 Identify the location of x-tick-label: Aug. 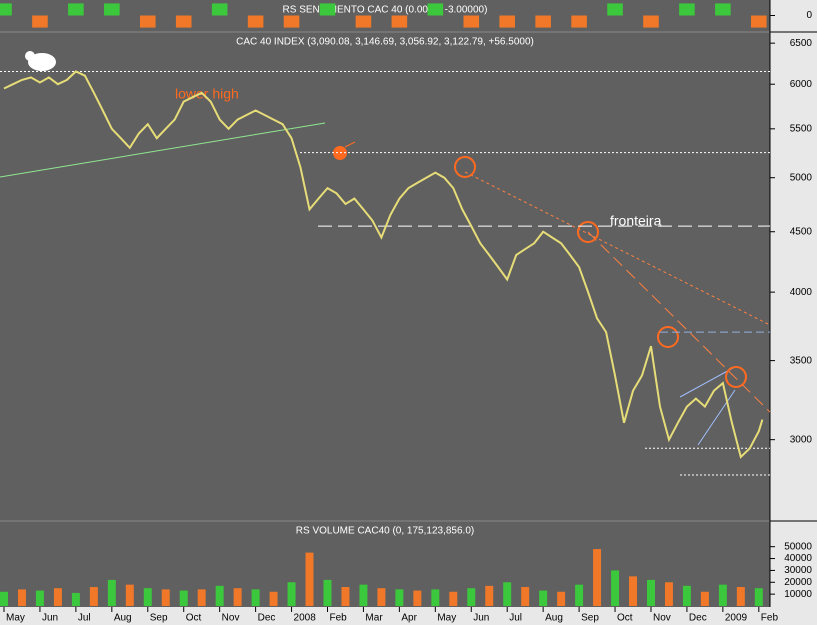
(123, 618).